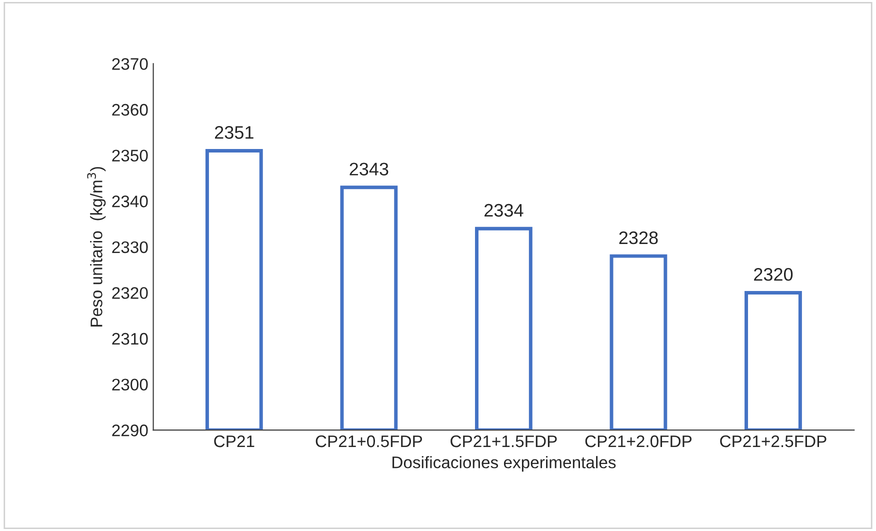 Image resolution: width=876 pixels, height=531 pixels. What do you see at coordinates (130, 156) in the screenshot?
I see `y-tick-label: 2350` at bounding box center [130, 156].